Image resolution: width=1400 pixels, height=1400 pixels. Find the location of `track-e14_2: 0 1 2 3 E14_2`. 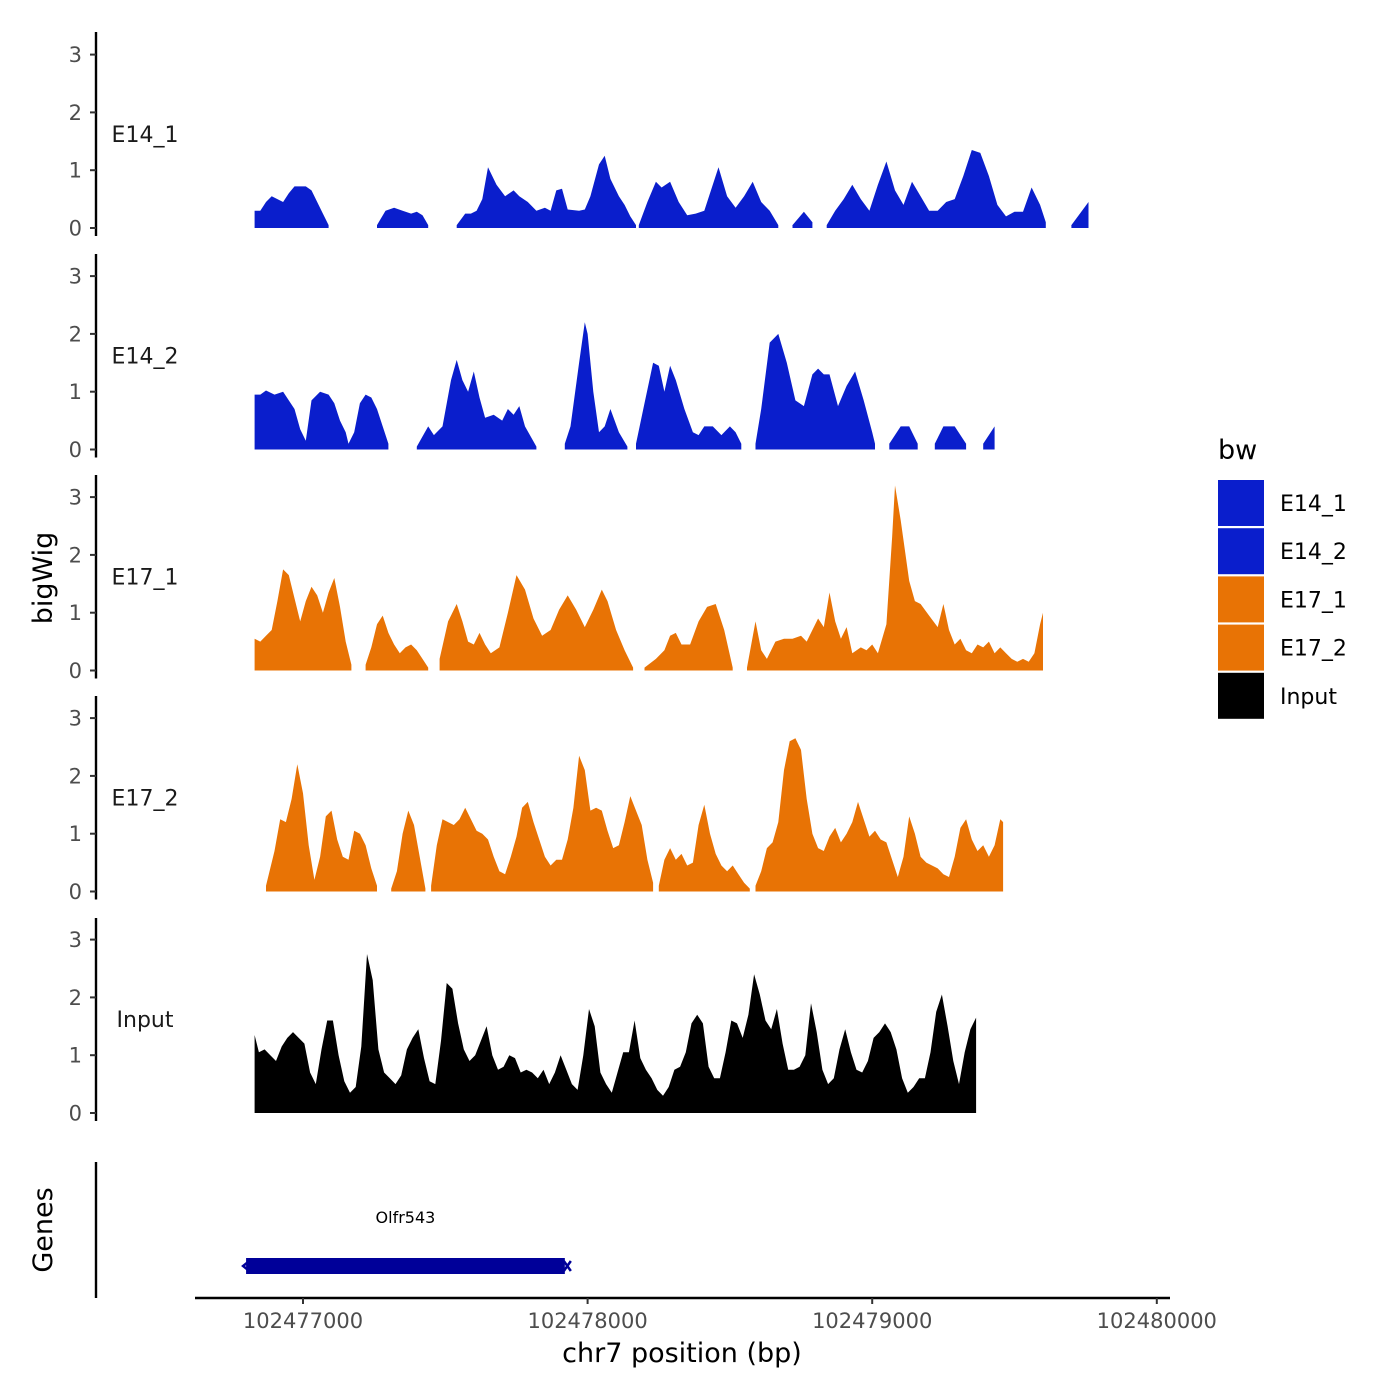

track-e14_2: 0 1 2 3 E14_2 is located at coordinates (532, 358).